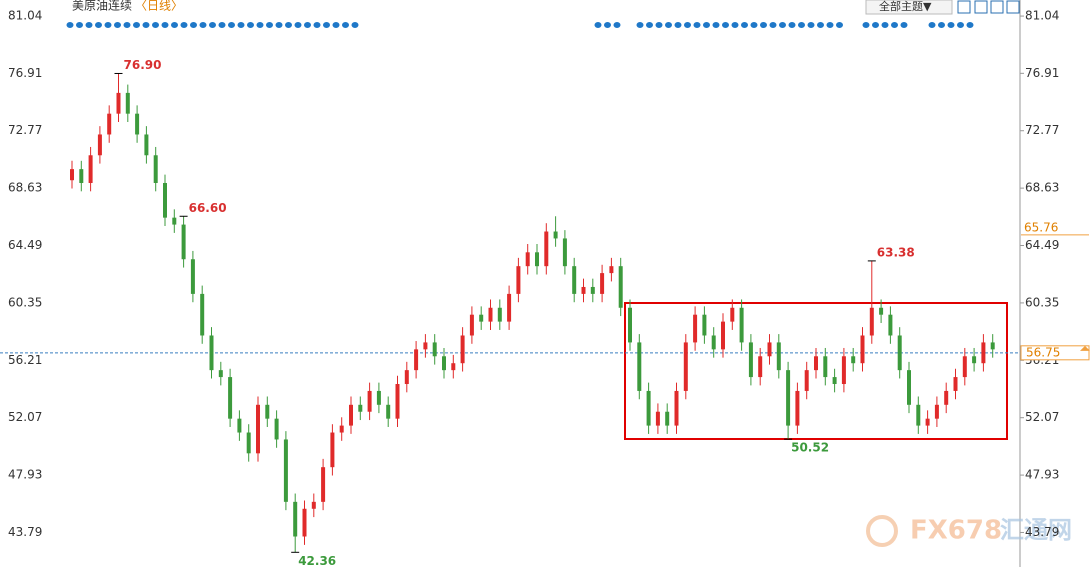 Image resolution: width=1092 pixels, height=567 pixels. I want to click on theme-button, so click(909, 7).